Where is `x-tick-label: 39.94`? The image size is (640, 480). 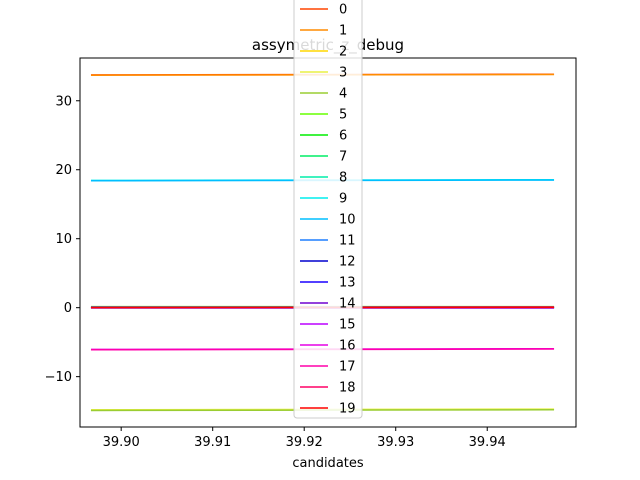
x-tick-label: 39.94 is located at coordinates (487, 442).